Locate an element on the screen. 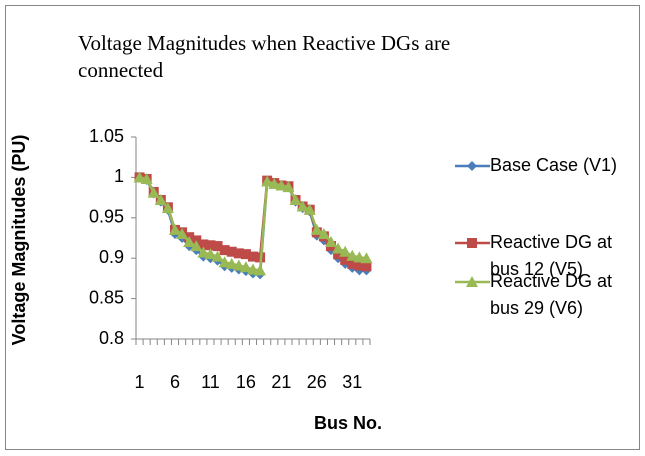 The width and height of the screenshot is (645, 456). x-tick-label: 31 is located at coordinates (352, 382).